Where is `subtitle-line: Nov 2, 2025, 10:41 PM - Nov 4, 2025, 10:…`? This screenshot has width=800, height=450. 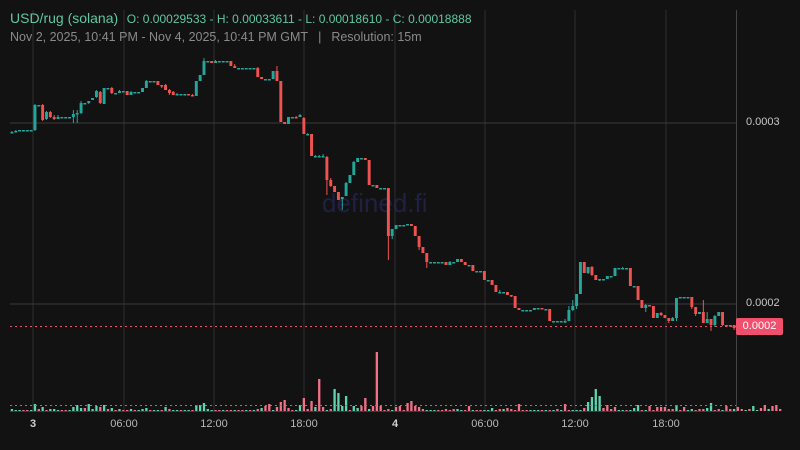
subtitle-line: Nov 2, 2025, 10:41 PM - Nov 4, 2025, 10:… is located at coordinates (241, 37).